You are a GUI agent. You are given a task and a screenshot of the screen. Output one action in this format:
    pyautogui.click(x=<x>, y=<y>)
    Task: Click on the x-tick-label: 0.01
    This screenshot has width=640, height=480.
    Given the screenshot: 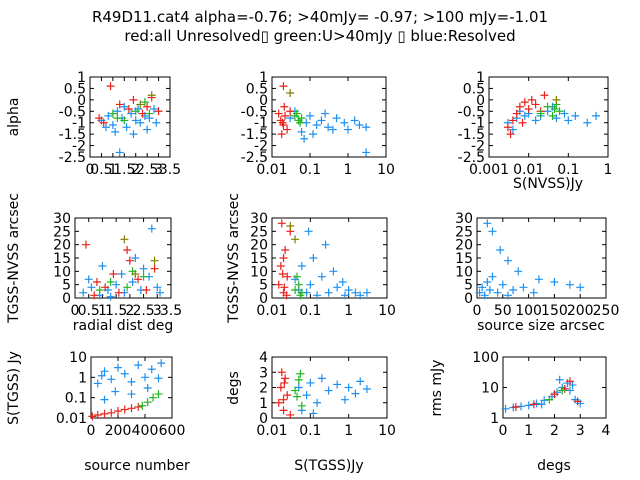 What is the action you would take?
    pyautogui.click(x=528, y=170)
    